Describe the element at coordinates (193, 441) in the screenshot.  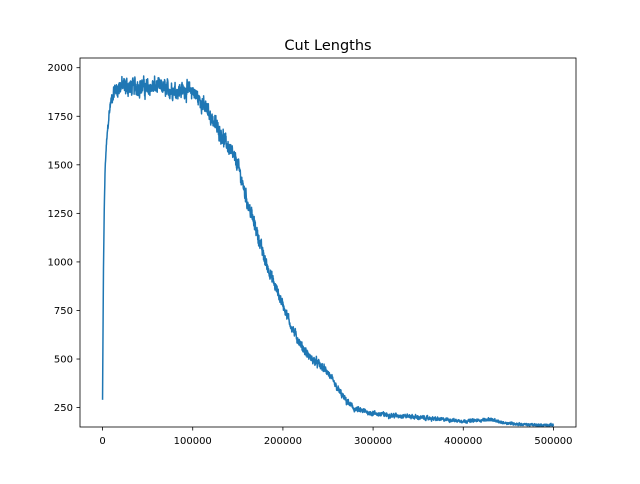
I see `x-tick-label: 100000` at that location.